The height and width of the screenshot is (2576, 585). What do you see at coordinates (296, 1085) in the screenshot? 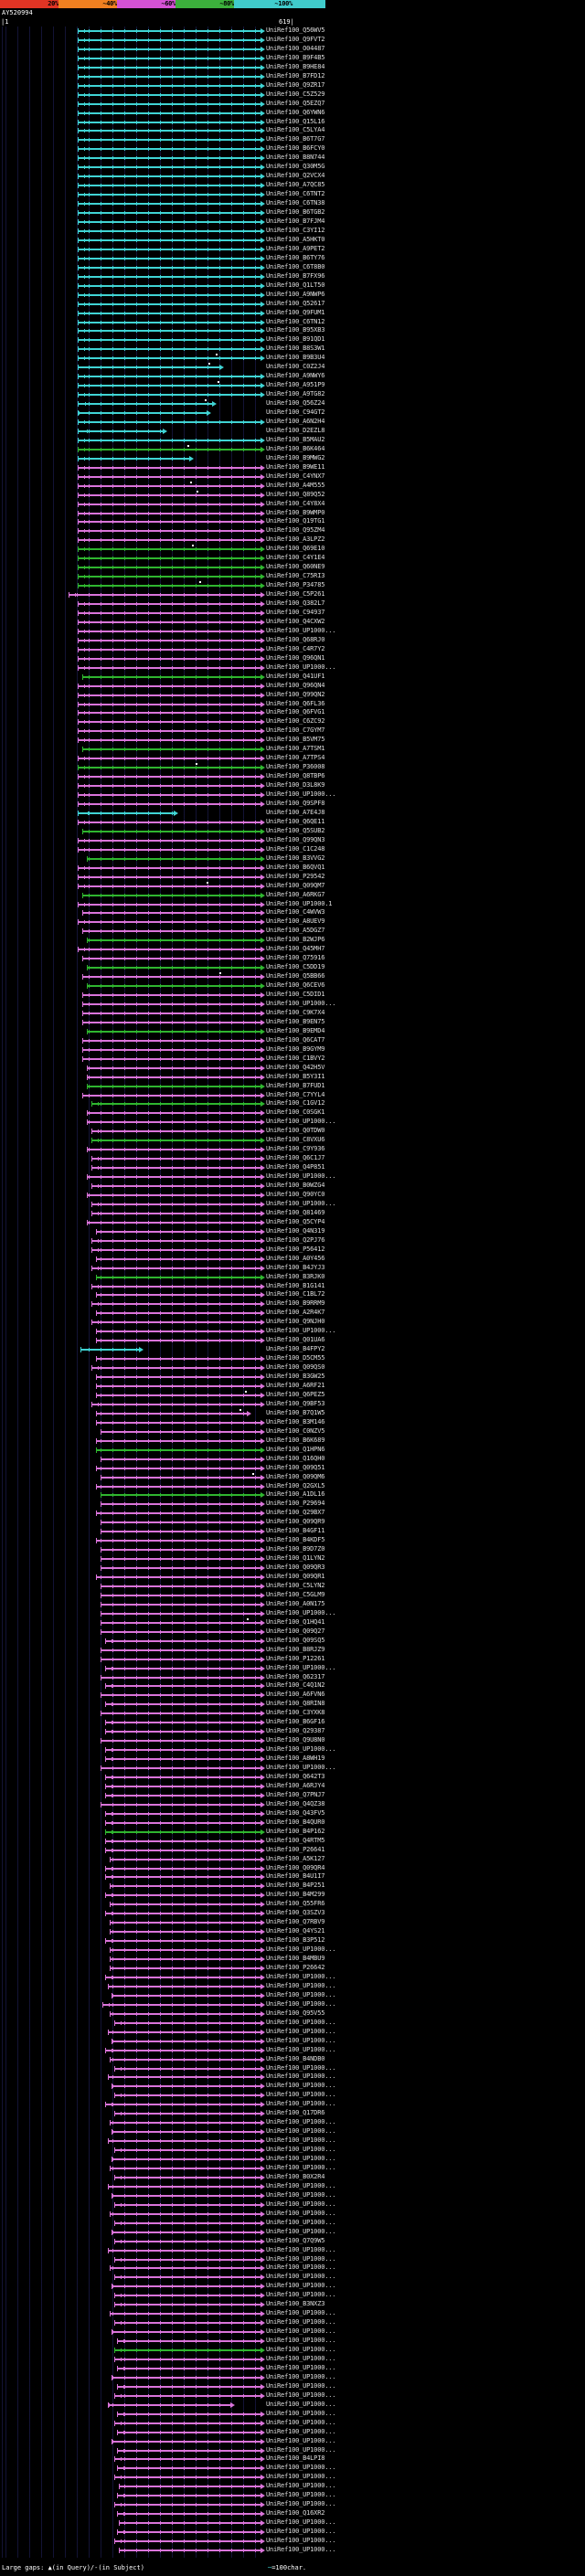
I see `hit-label: UniRef100_B7FUD1` at bounding box center [296, 1085].